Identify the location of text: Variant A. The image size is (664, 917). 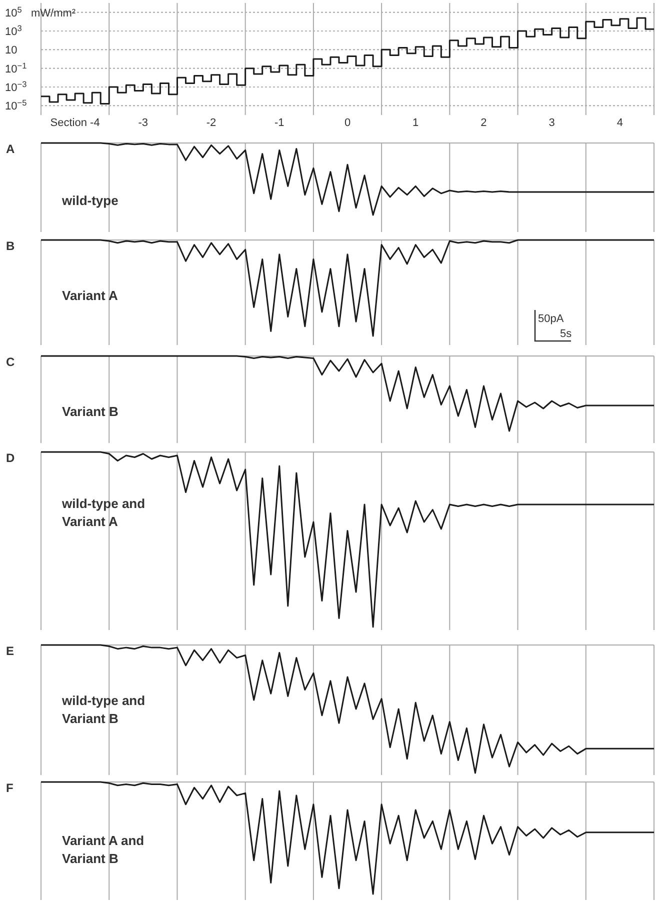
(90, 295).